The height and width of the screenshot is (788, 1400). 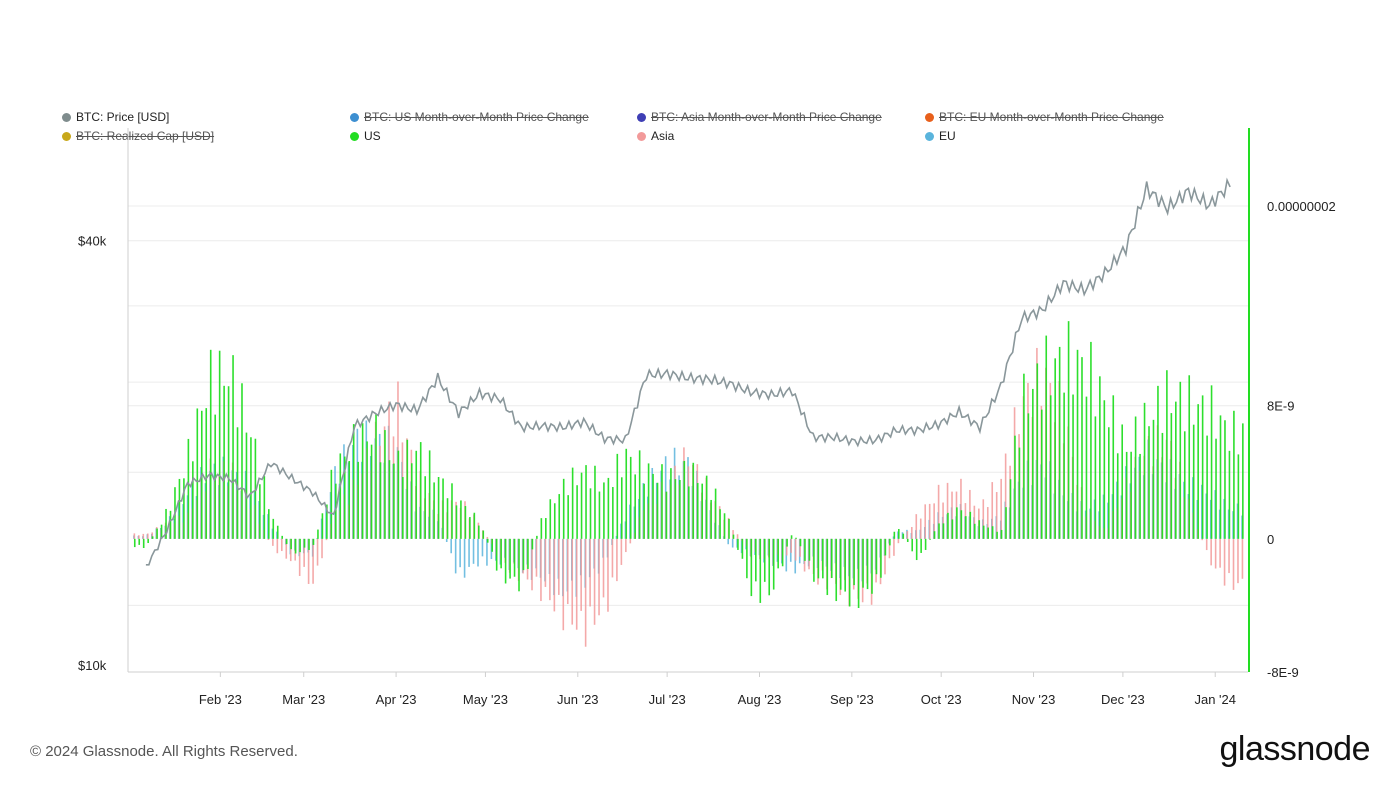 What do you see at coordinates (578, 699) in the screenshot?
I see `x-tick-label: Jun '23` at bounding box center [578, 699].